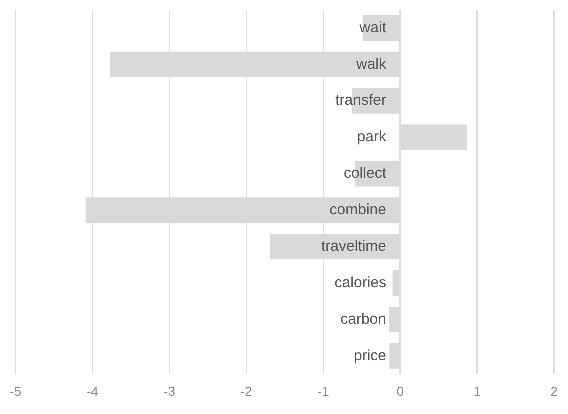  Describe the element at coordinates (92, 391) in the screenshot. I see `x-tick-label: -4` at that location.